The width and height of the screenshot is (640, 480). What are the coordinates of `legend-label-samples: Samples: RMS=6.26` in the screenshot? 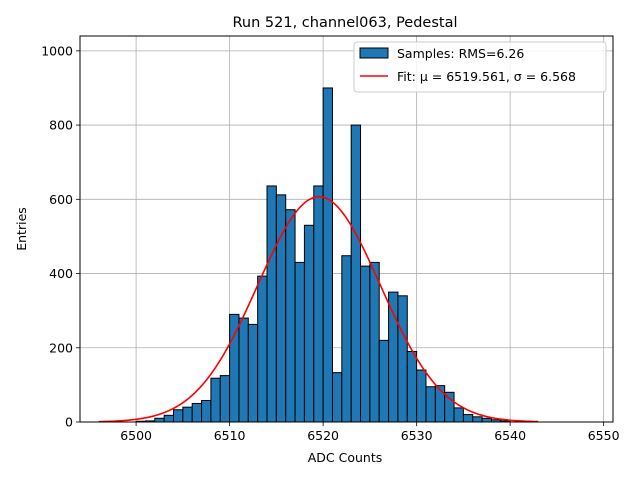 It's located at (460, 53).